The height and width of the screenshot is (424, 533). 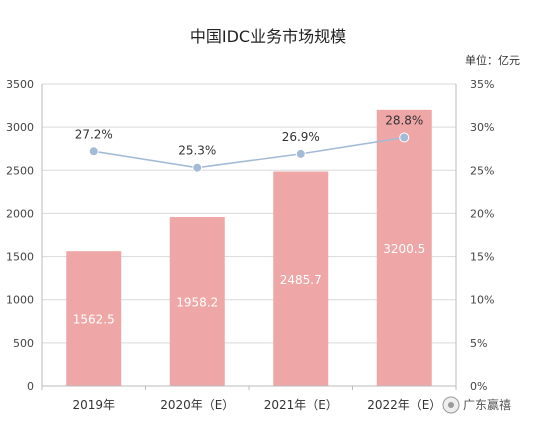 What do you see at coordinates (487, 404) in the screenshot?
I see `watermark-text: 广东赢禧` at bounding box center [487, 404].